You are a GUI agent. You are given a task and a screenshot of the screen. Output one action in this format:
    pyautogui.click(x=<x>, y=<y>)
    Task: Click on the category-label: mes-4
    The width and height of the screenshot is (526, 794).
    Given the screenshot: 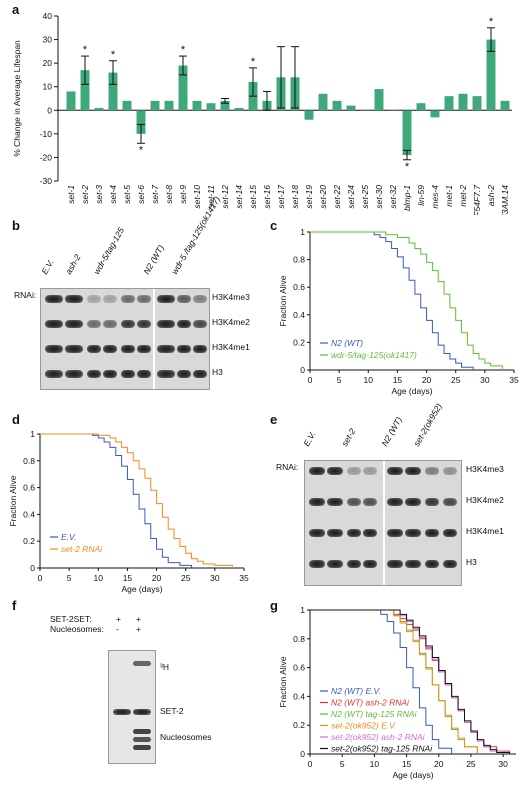 What is the action you would take?
    pyautogui.click(x=435, y=197)
    